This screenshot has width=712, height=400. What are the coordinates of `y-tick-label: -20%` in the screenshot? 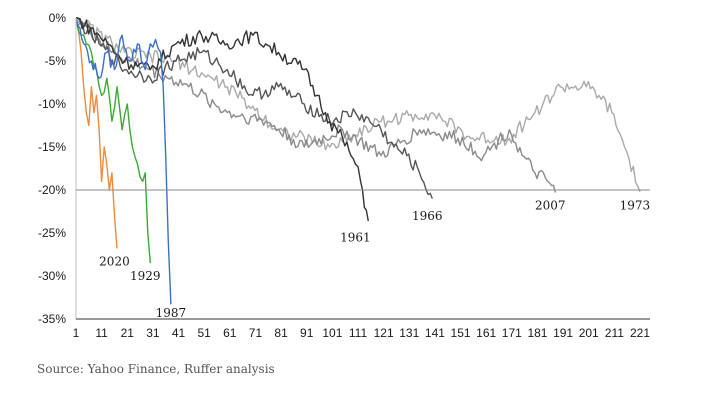 It's located at (52, 190).